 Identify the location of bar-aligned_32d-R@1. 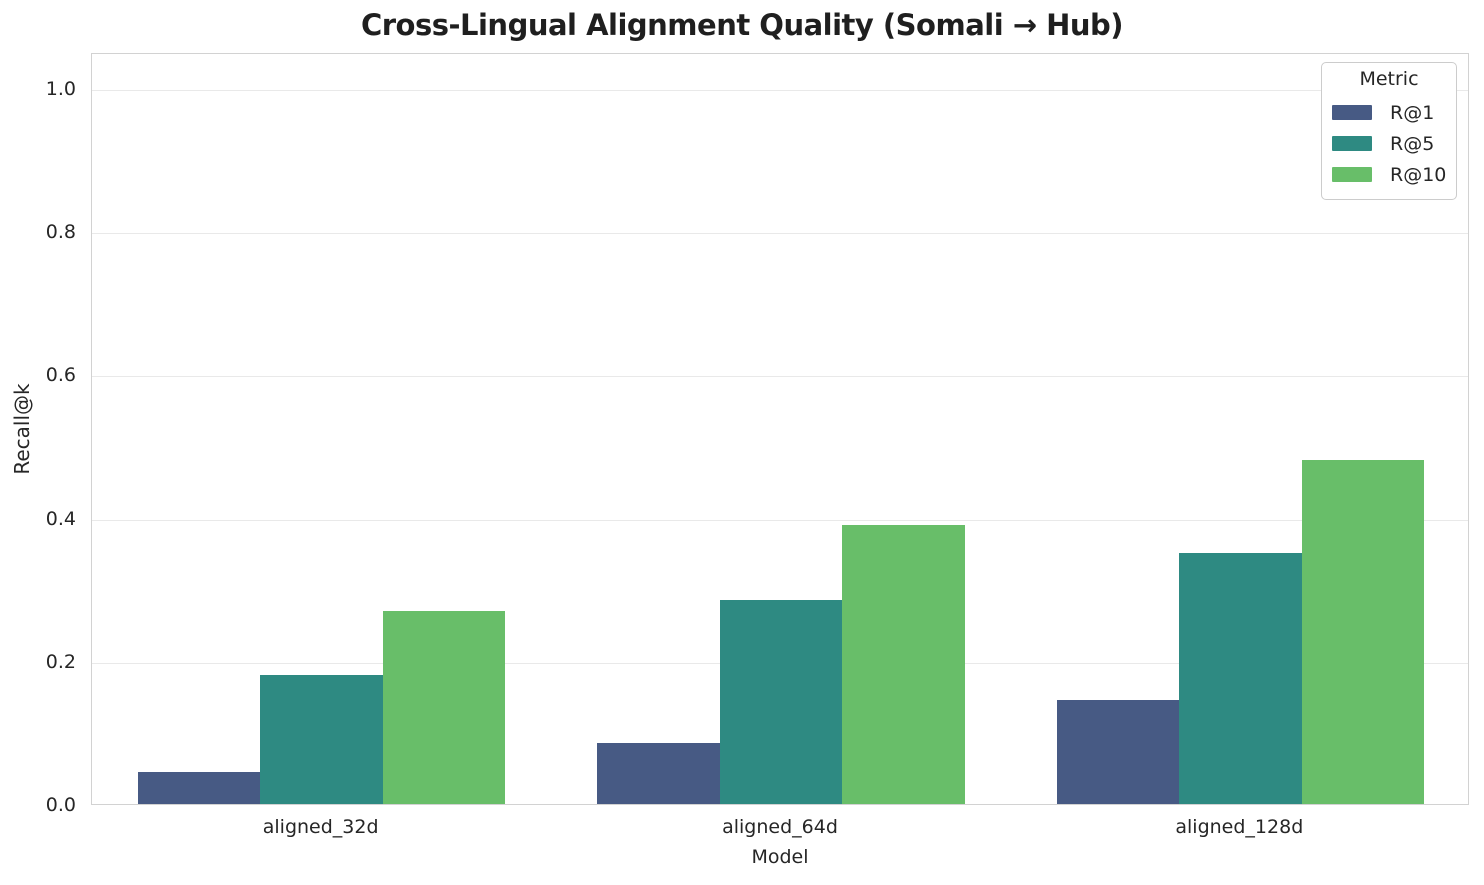
(199, 787).